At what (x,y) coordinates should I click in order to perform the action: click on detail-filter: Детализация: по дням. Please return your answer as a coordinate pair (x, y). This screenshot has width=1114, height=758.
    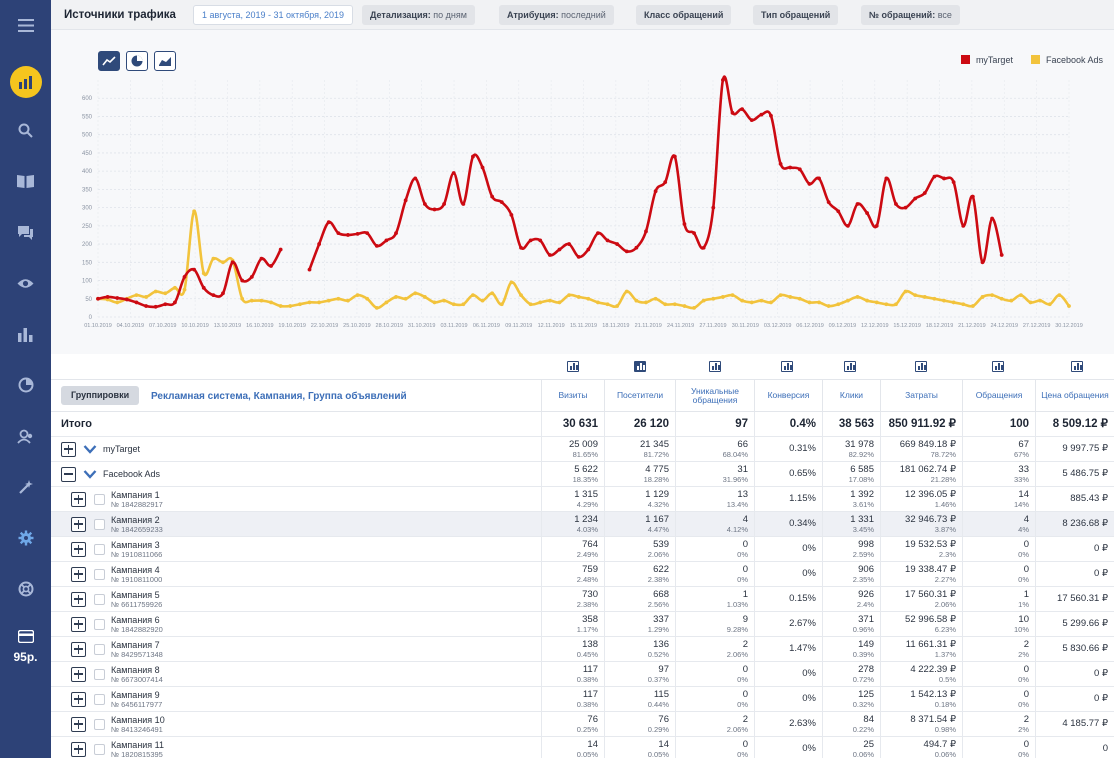
    Looking at the image, I should click on (418, 15).